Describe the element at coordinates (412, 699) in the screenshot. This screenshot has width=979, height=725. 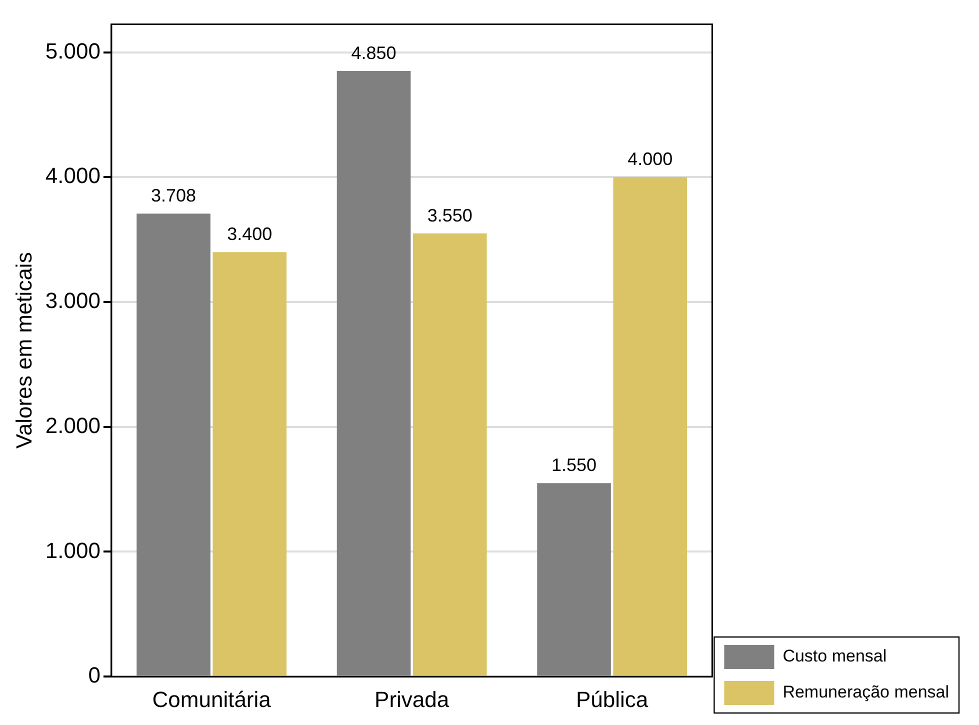
I see `x-tick-label: Privada` at that location.